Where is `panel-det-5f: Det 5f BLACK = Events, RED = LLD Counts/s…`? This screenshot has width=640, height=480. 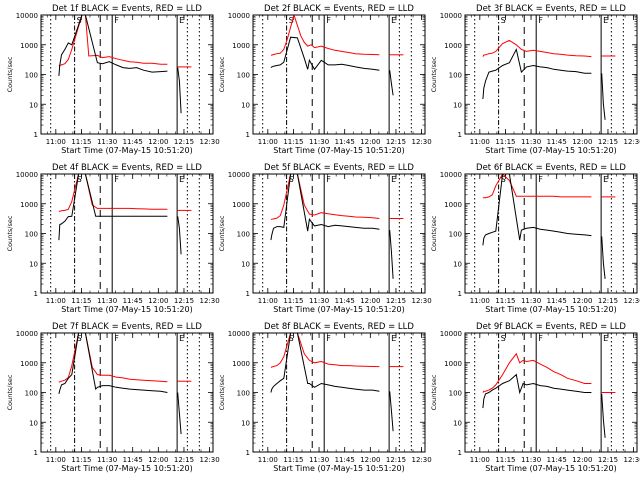
panel-det-5f: Det 5f BLACK = Events, RED = LLD Counts/s… is located at coordinates (325, 238).